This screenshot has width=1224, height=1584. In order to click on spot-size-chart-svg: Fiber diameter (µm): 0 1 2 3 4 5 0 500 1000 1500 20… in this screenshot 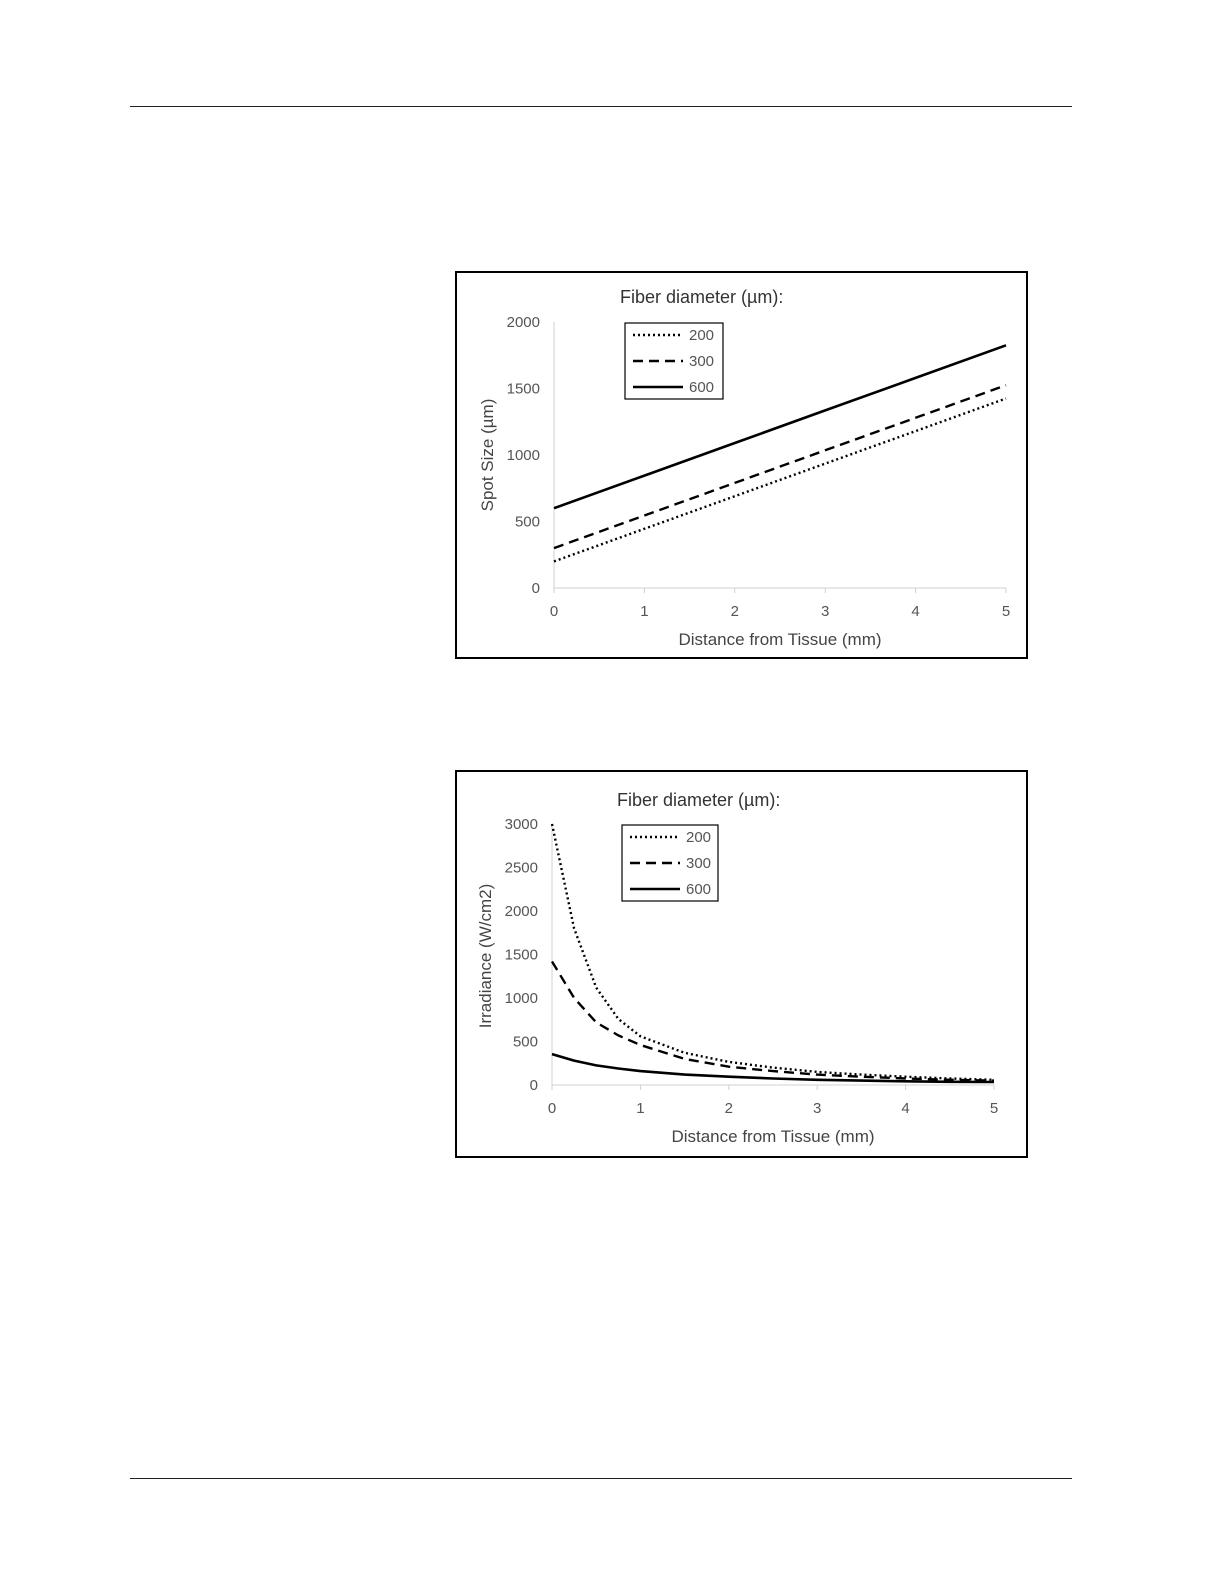, I will do `click(744, 468)`.